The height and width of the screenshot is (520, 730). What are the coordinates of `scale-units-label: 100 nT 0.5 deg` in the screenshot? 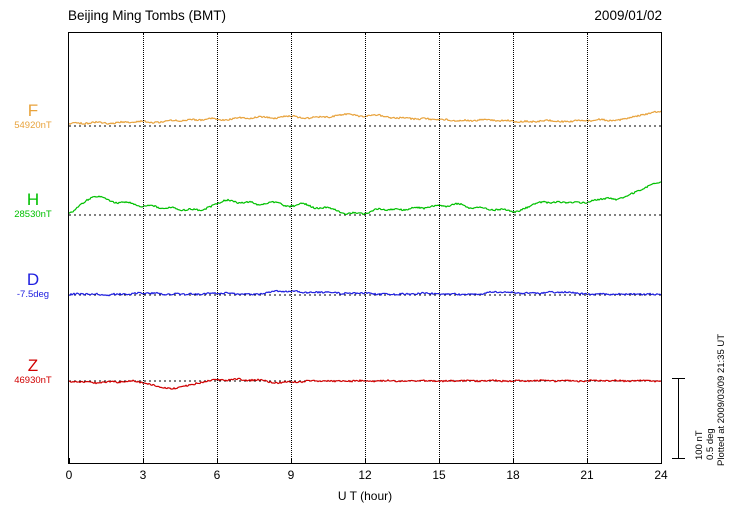 It's located at (705, 444).